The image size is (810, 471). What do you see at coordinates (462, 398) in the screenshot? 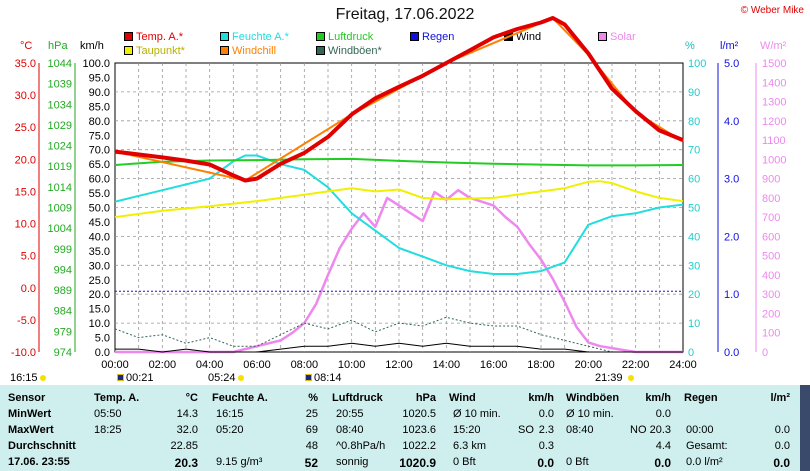
I see `table-header: Wind` at bounding box center [462, 398].